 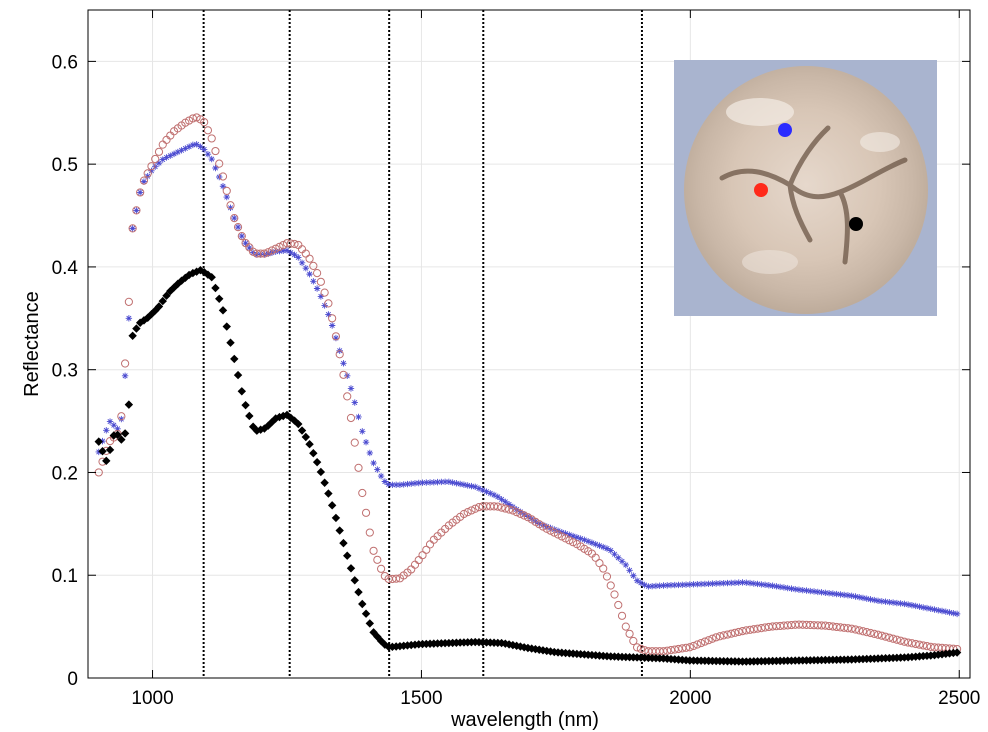 I want to click on y-tick-label: 0.3, so click(x=65, y=371).